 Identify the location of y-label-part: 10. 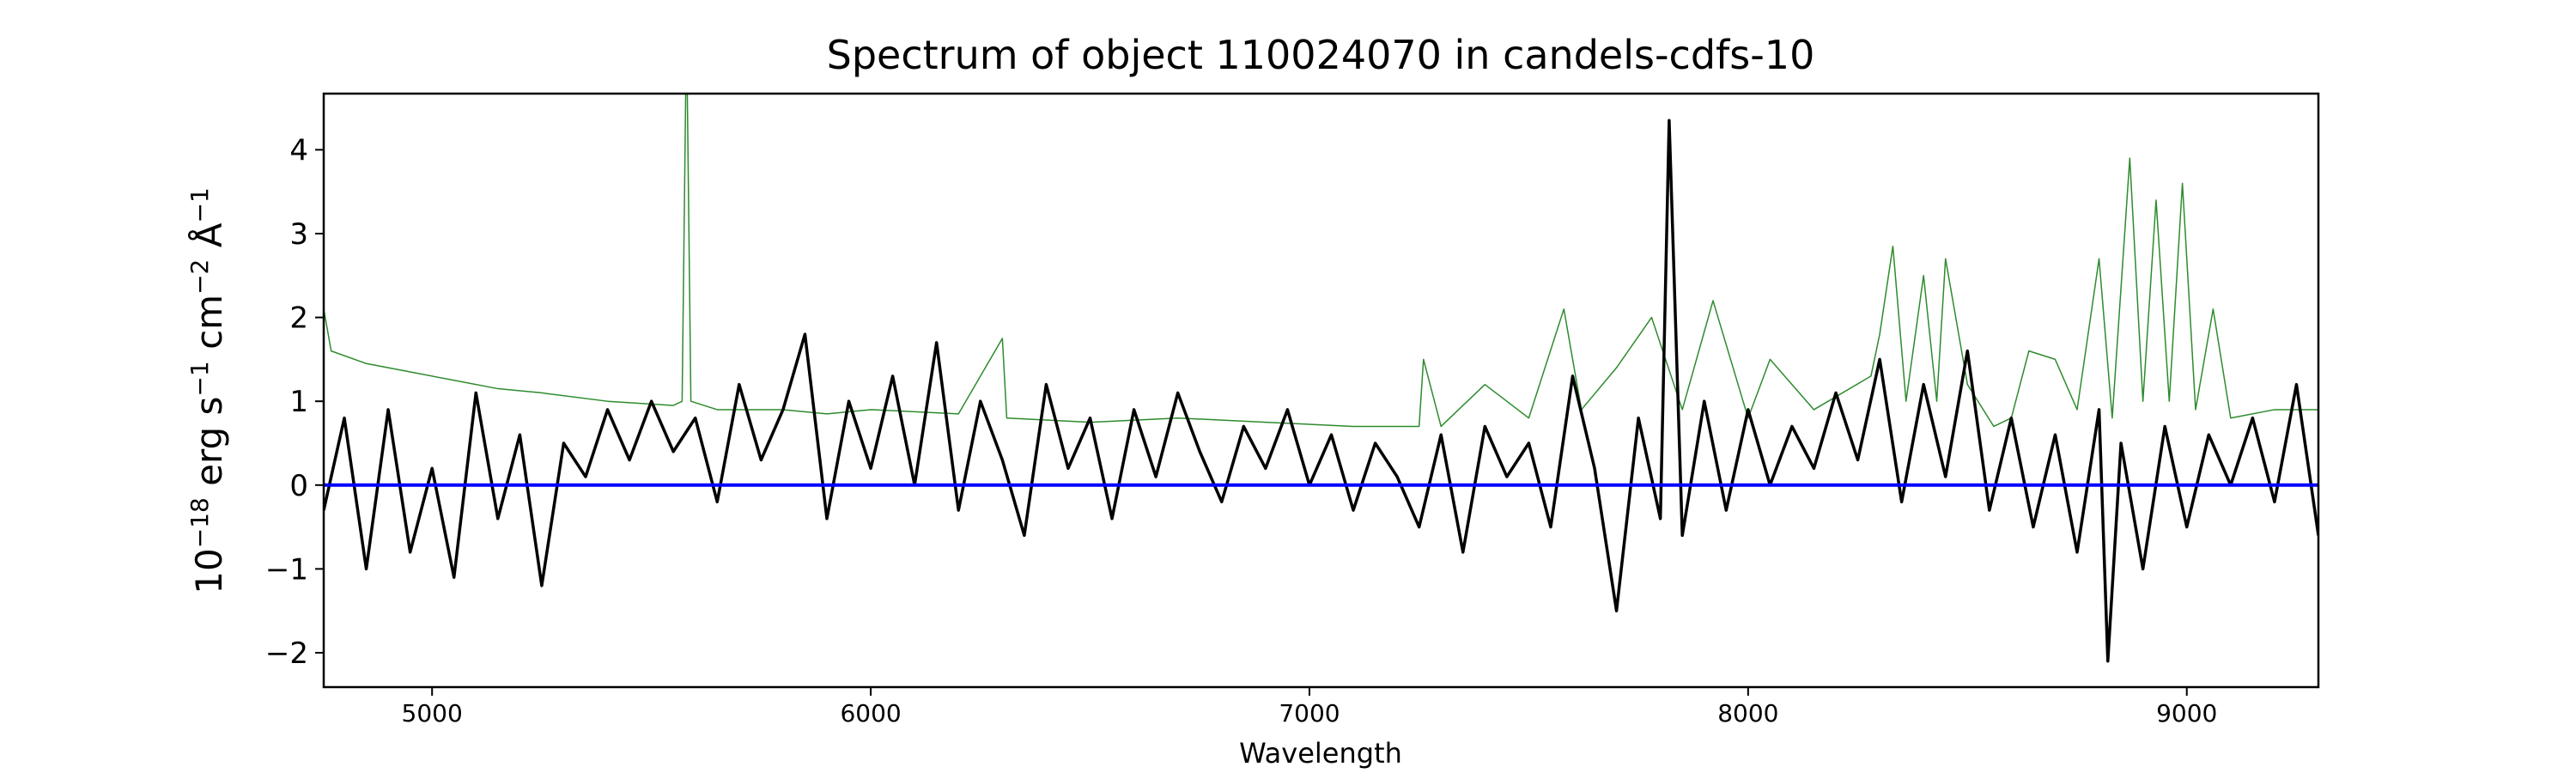
(209, 570).